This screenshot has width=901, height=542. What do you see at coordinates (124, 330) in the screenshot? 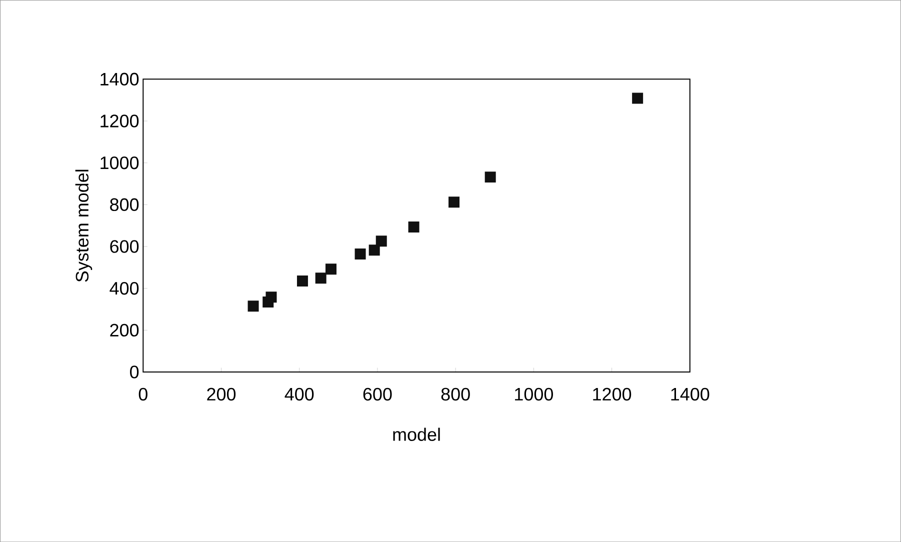
I see `y-tick-label: 200` at bounding box center [124, 330].